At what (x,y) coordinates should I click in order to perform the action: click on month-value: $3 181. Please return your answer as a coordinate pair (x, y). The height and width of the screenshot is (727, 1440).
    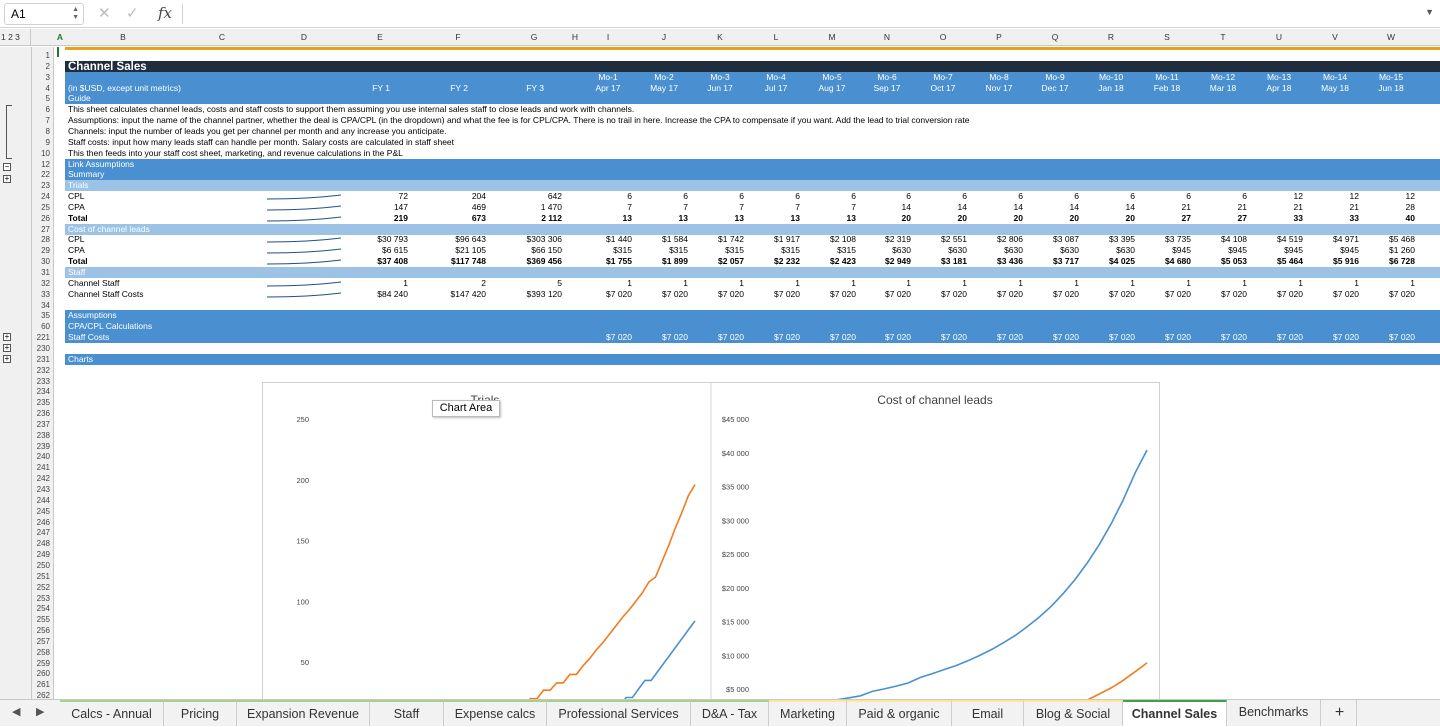
    Looking at the image, I should click on (954, 261).